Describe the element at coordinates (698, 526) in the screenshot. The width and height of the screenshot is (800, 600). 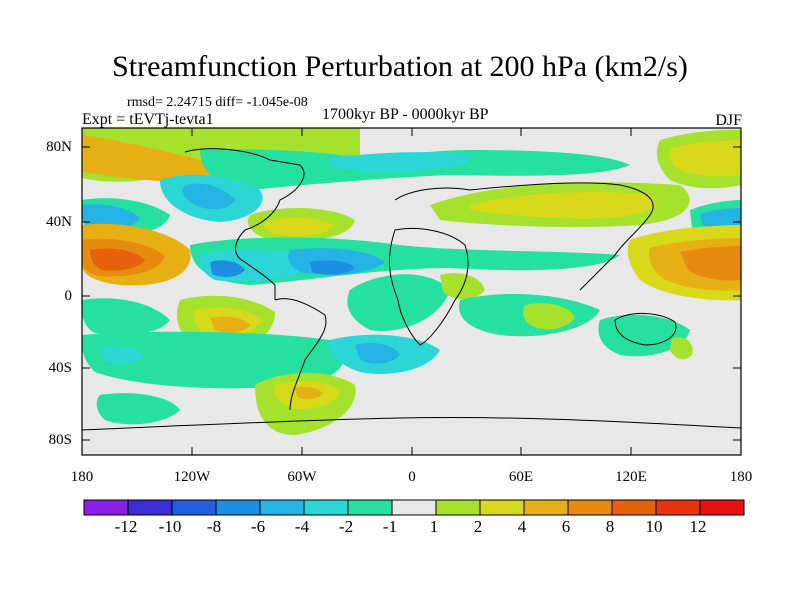
I see `colorbar-label: 12` at that location.